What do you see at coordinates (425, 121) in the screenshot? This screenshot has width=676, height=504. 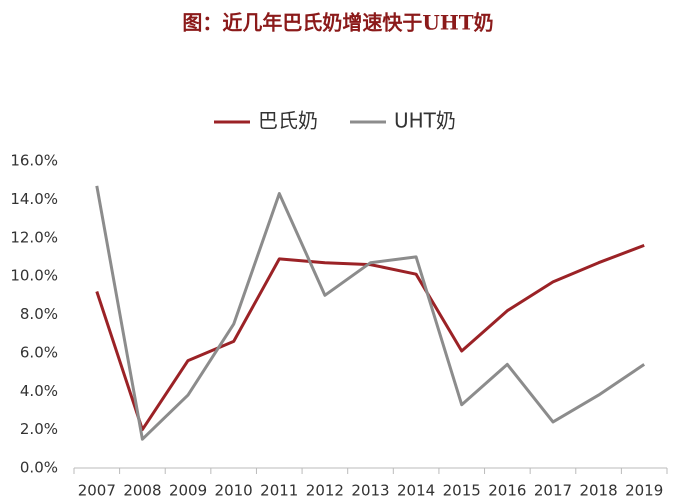 I see `legend-label: UHT奶` at bounding box center [425, 121].